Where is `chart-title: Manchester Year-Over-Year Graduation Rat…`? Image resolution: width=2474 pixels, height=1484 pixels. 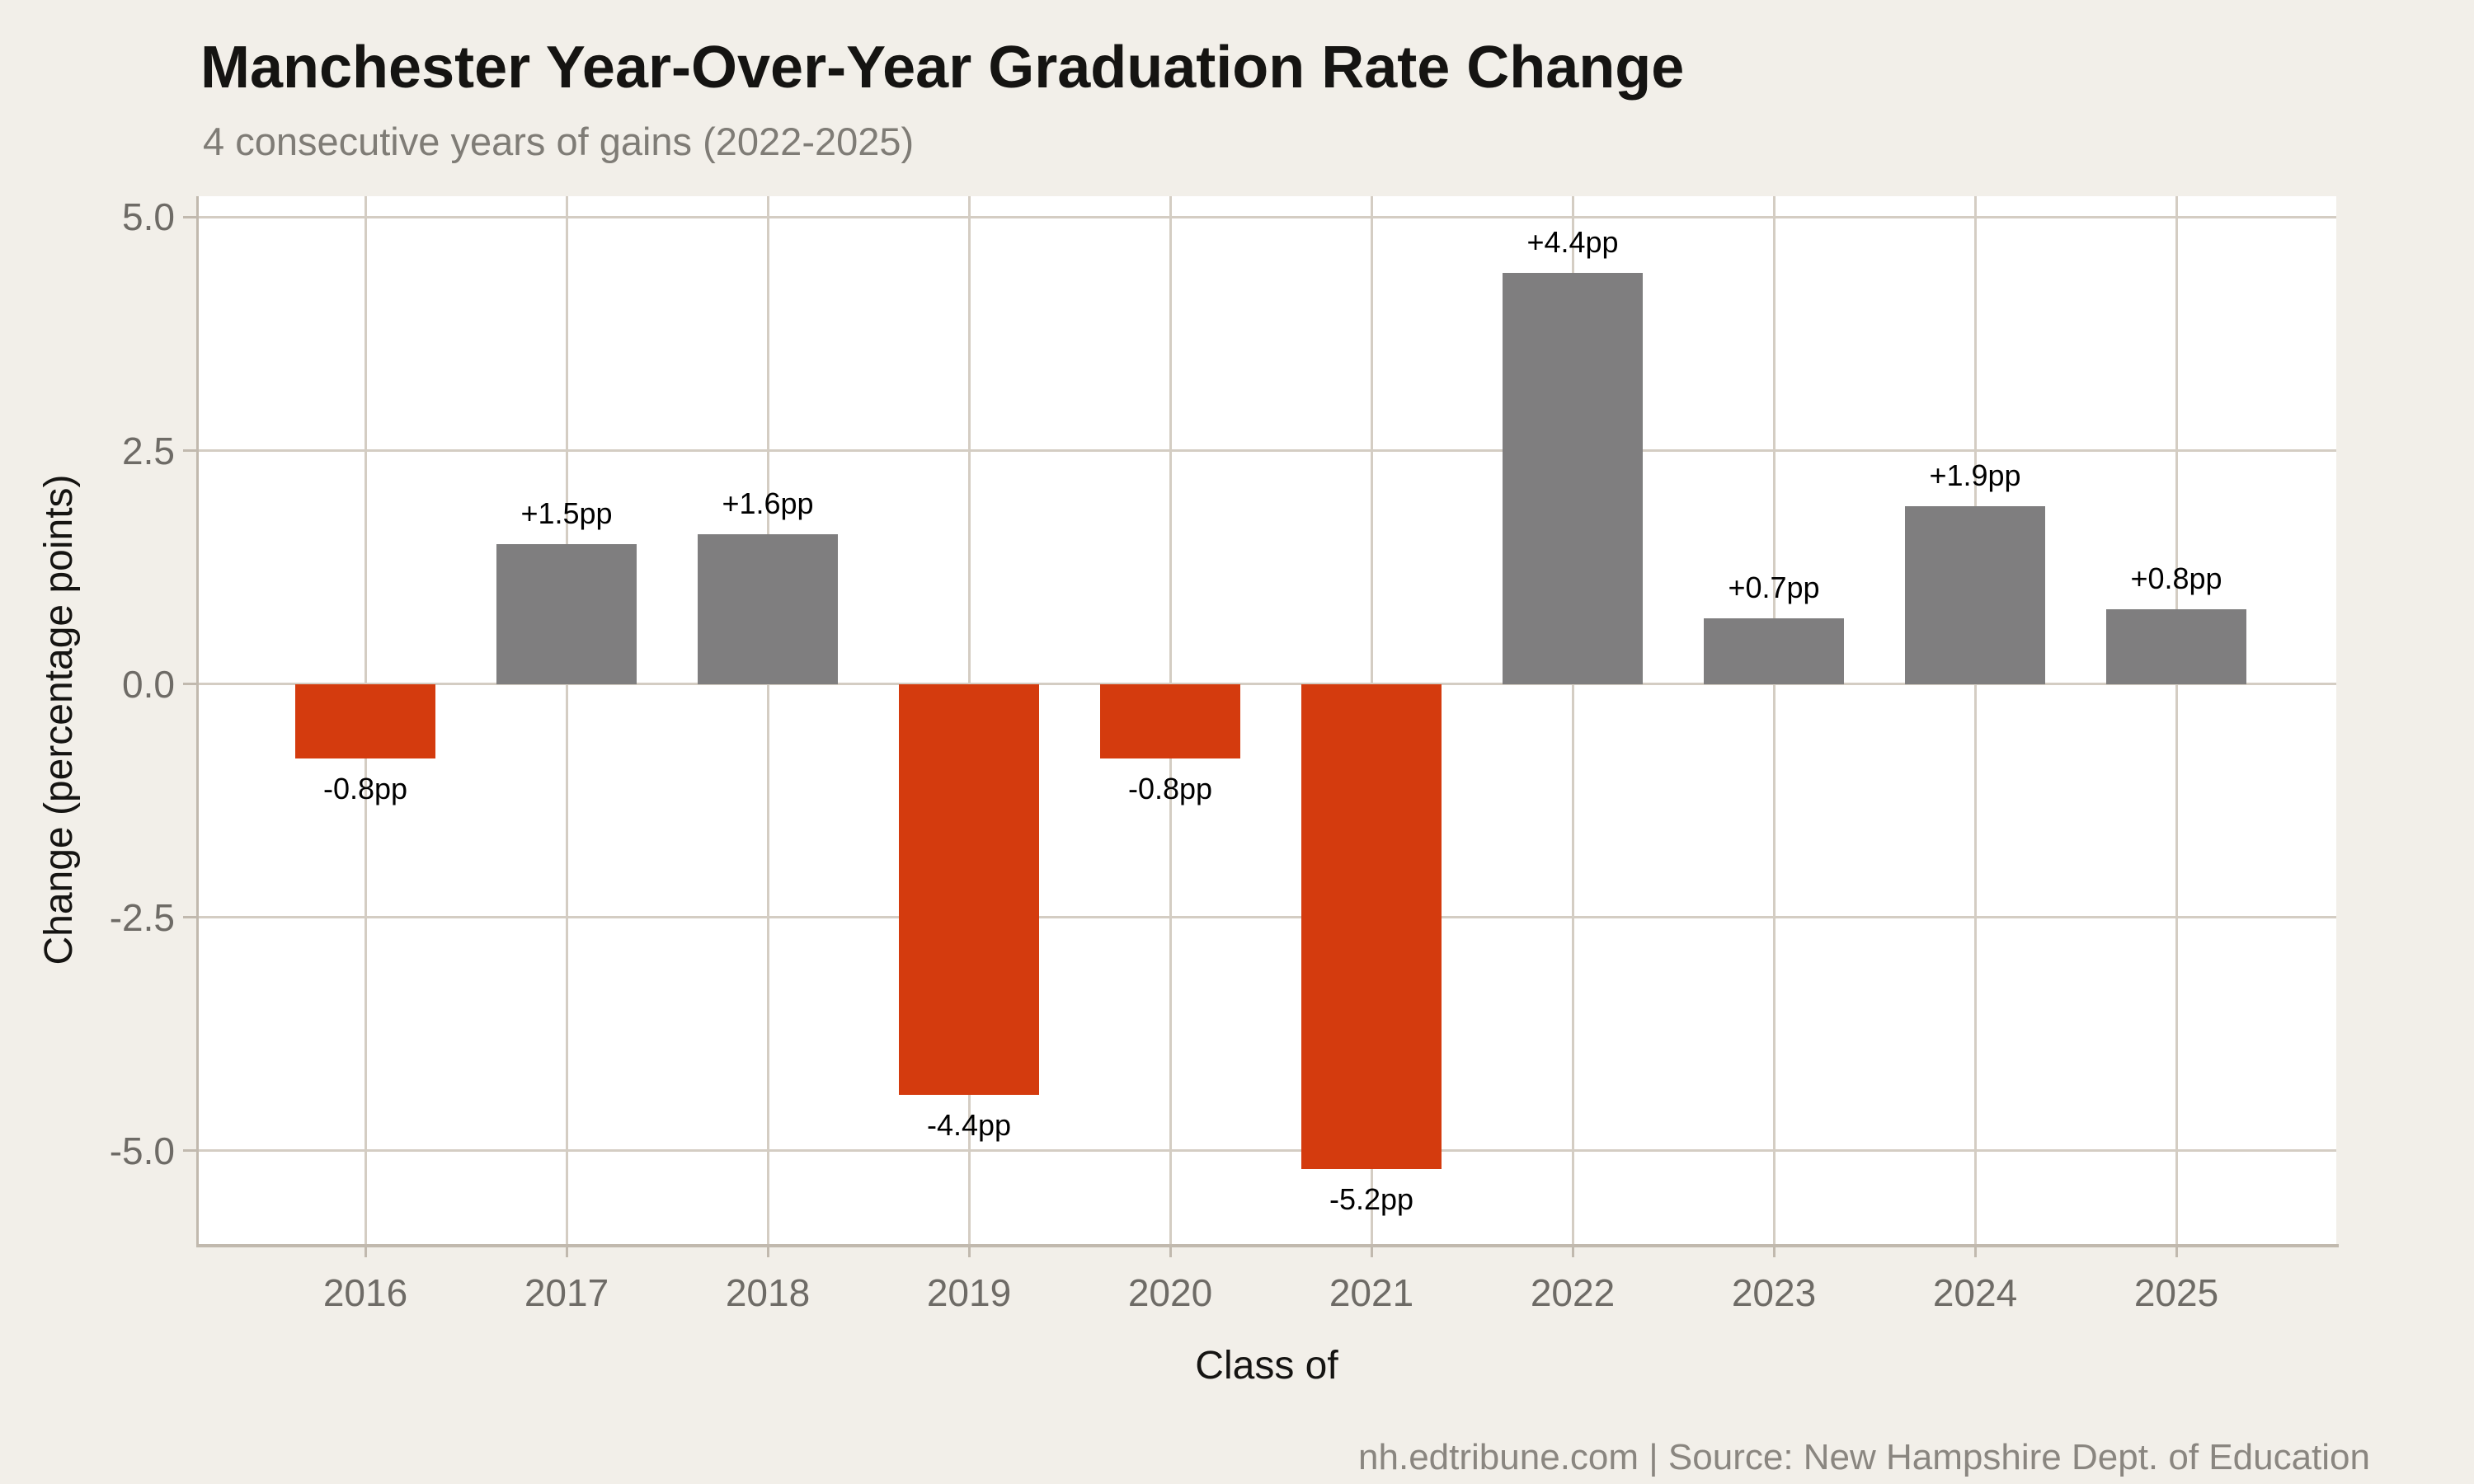
chart-title: Manchester Year-Over-Year Graduation Rat… is located at coordinates (942, 68).